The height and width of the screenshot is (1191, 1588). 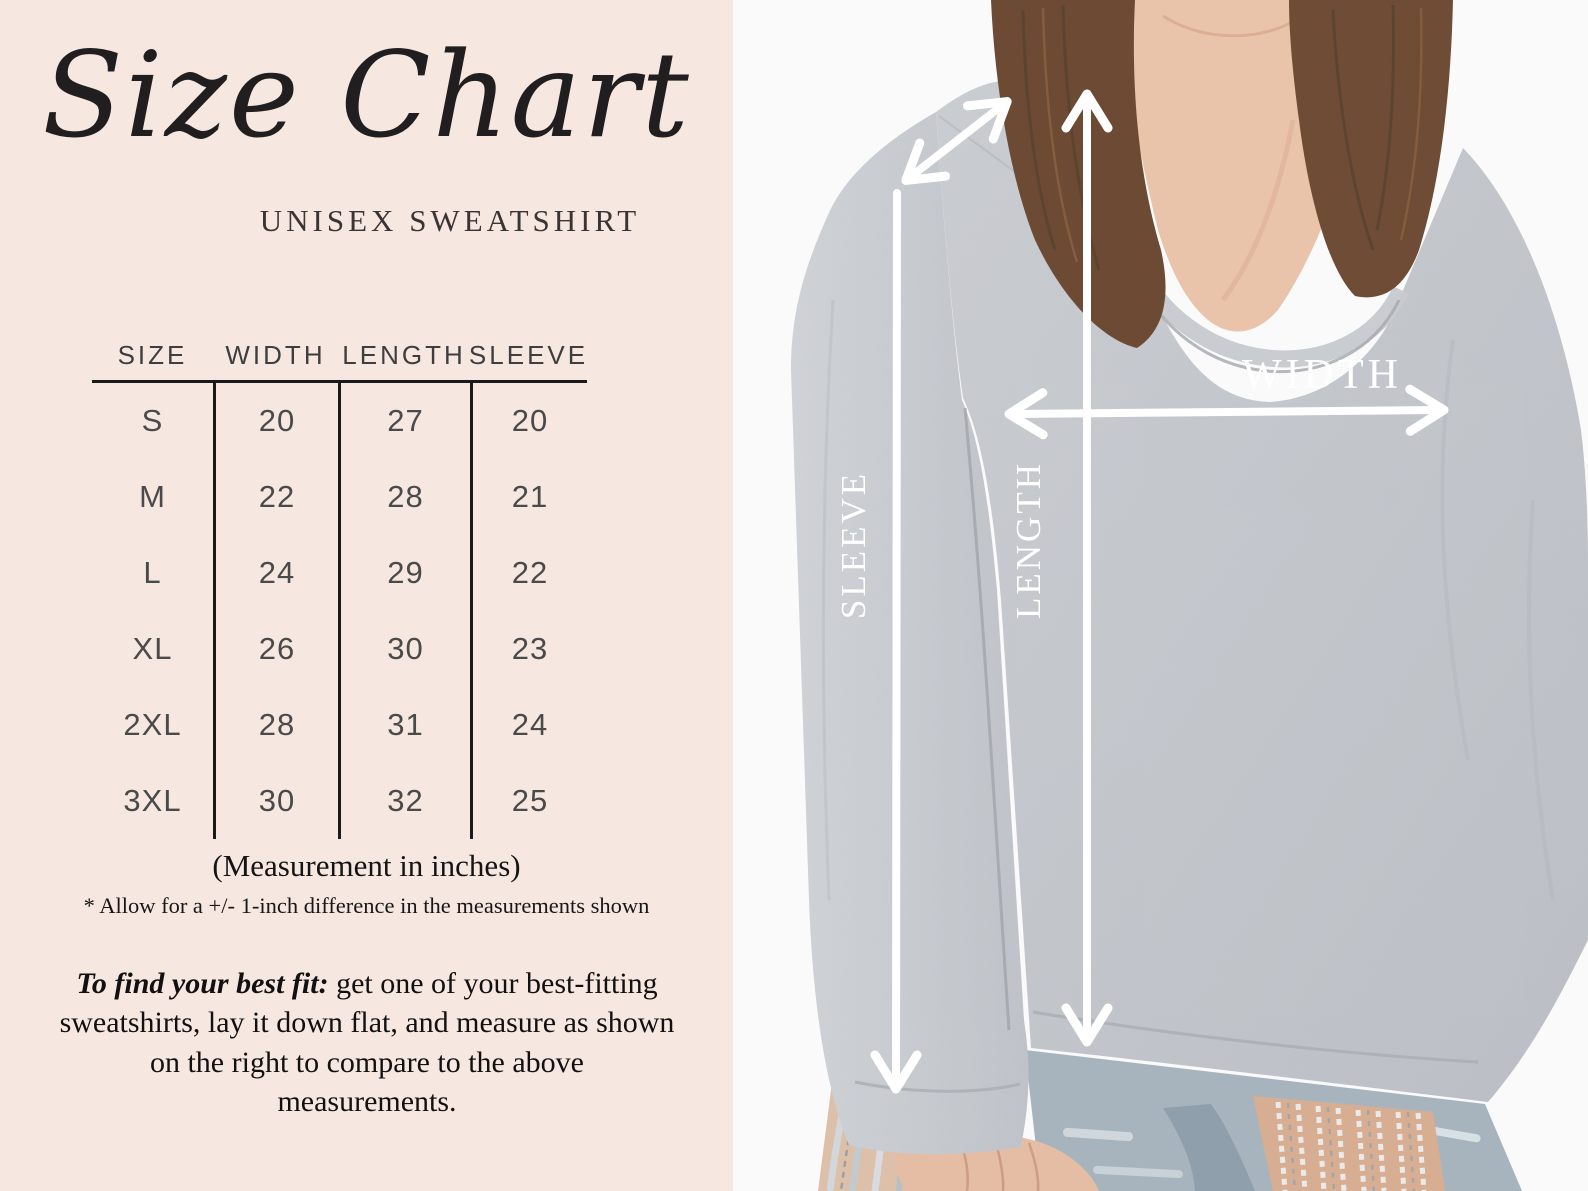 What do you see at coordinates (152, 800) in the screenshot?
I see `size-row-label: 3XL` at bounding box center [152, 800].